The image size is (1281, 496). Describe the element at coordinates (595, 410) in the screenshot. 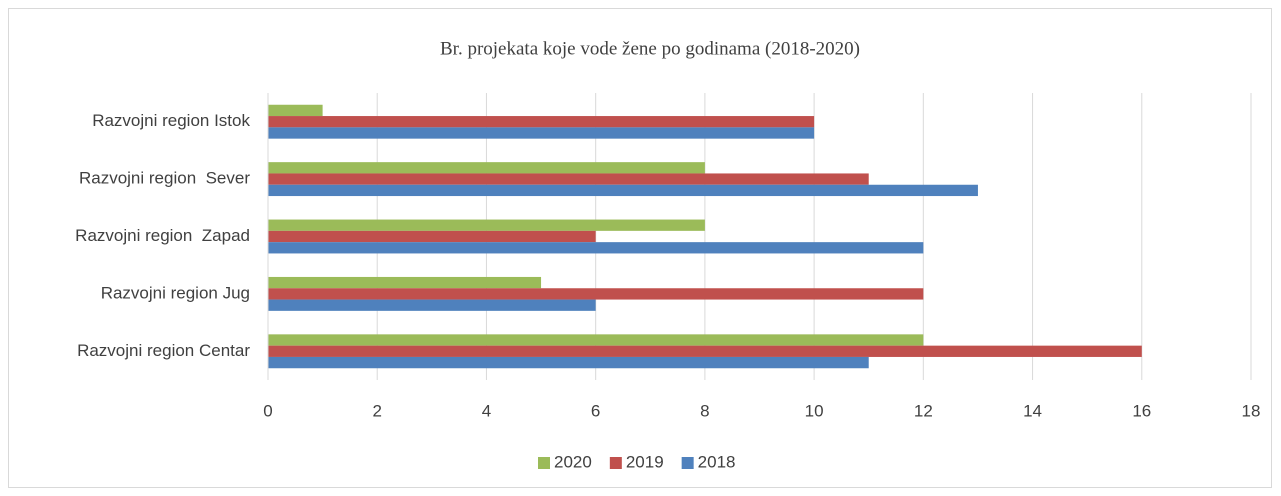

I see `x-tick-label: 6` at that location.